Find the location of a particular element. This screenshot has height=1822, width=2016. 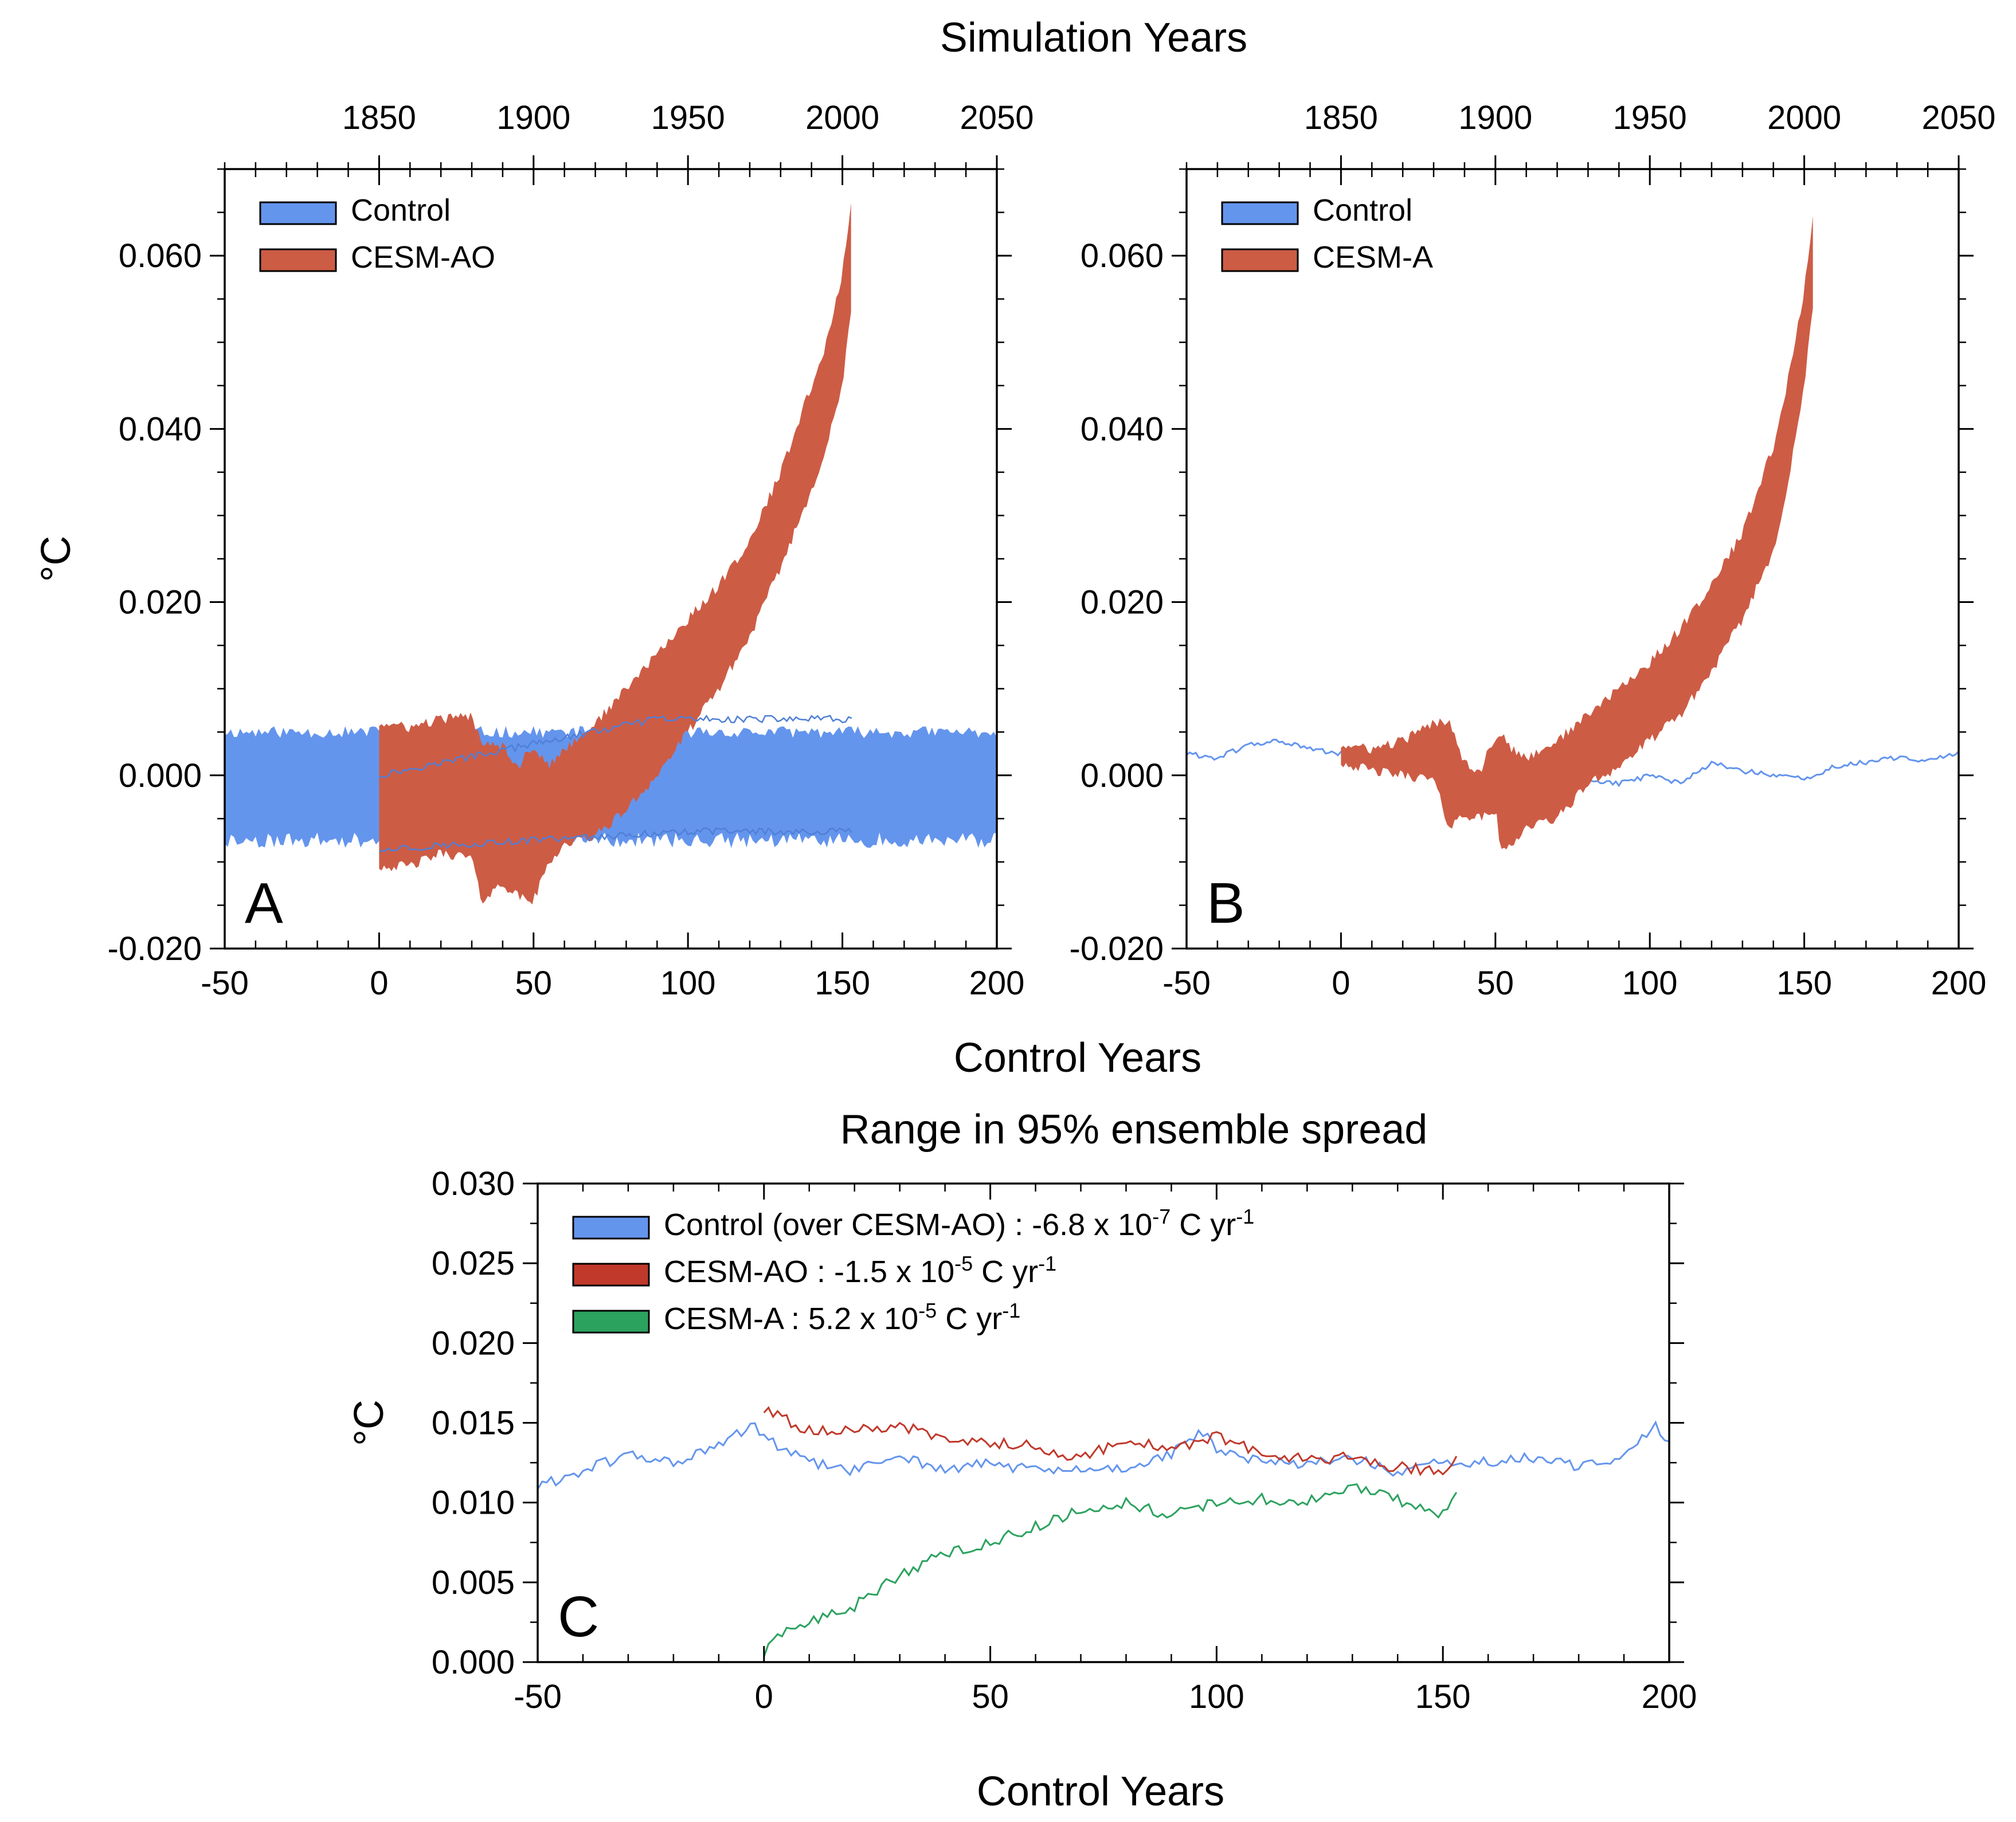

panel-c-xlabel: Control Years is located at coordinates (1100, 1792).